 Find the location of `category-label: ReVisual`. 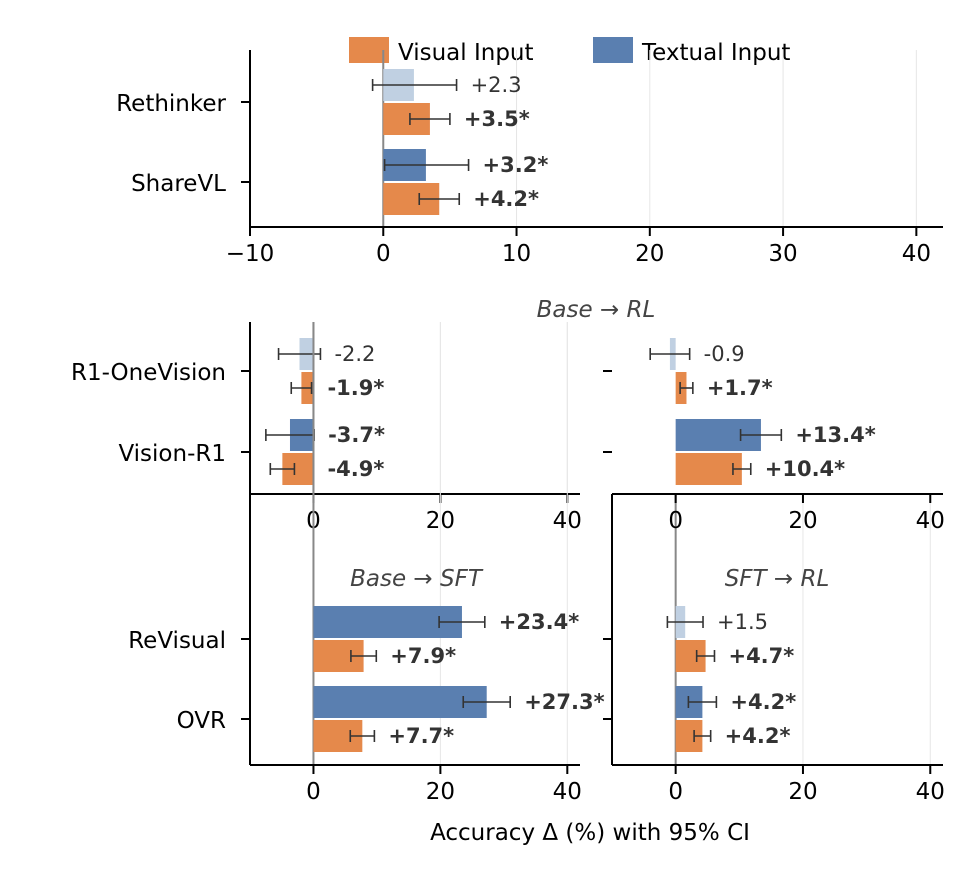

category-label: ReVisual is located at coordinates (177, 641).